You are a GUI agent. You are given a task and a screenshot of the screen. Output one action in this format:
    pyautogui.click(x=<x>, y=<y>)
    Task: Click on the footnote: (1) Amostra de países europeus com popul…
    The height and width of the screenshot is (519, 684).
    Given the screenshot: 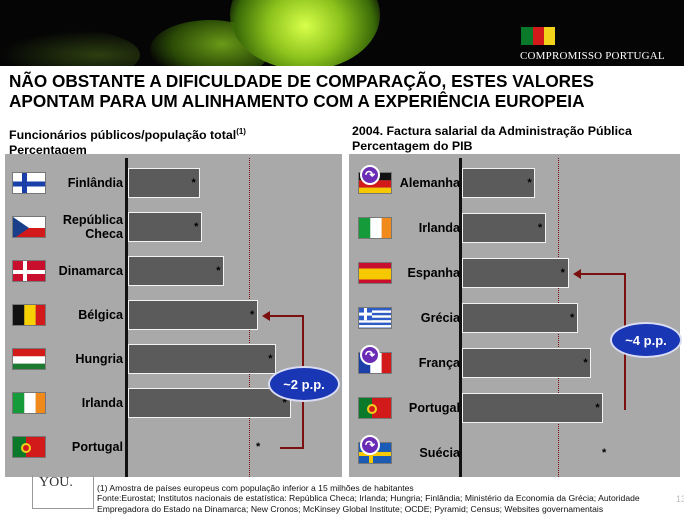 What is the action you would take?
    pyautogui.click(x=387, y=498)
    